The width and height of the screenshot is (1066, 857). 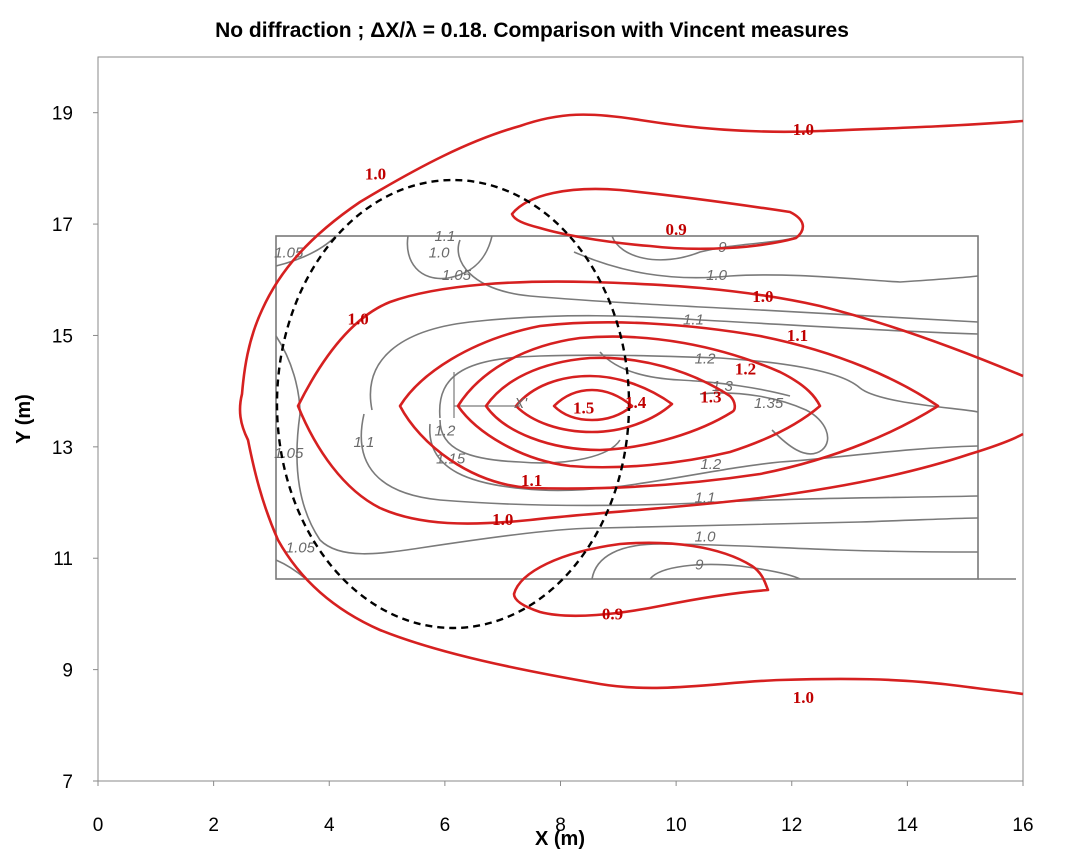 What do you see at coordinates (745, 368) in the screenshot?
I see `computed-contour-label: 1.2` at bounding box center [745, 368].